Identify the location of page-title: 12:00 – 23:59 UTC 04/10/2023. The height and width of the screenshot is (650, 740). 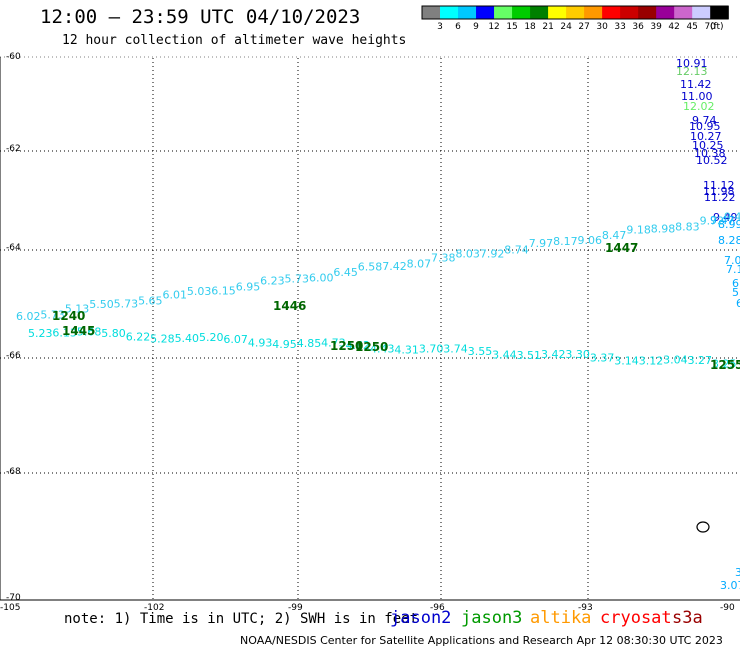
(200, 17).